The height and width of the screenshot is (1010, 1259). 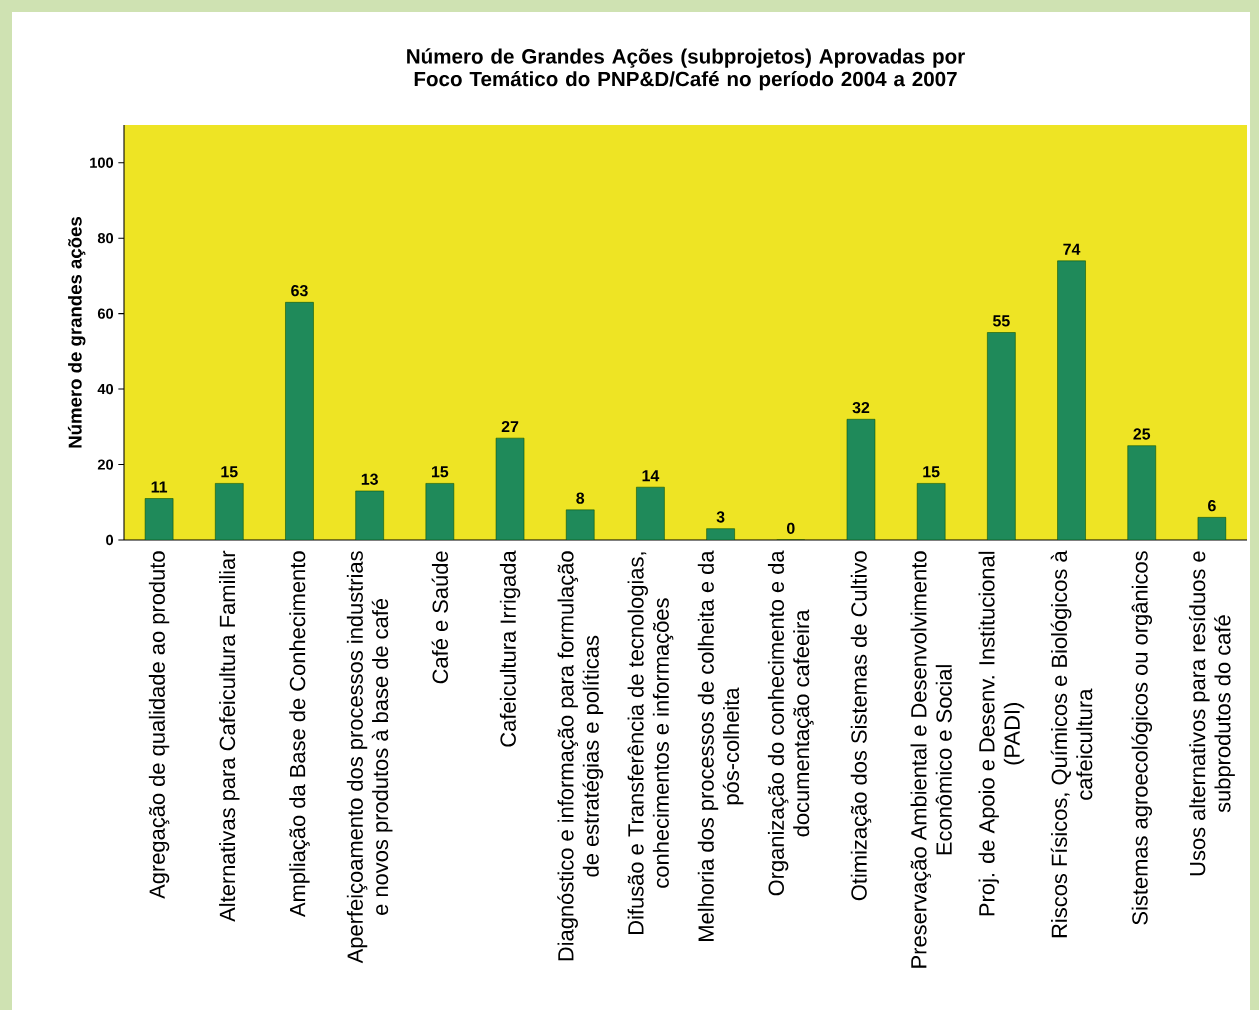 I want to click on x-tick-label: Café e Saúde, so click(x=440, y=617).